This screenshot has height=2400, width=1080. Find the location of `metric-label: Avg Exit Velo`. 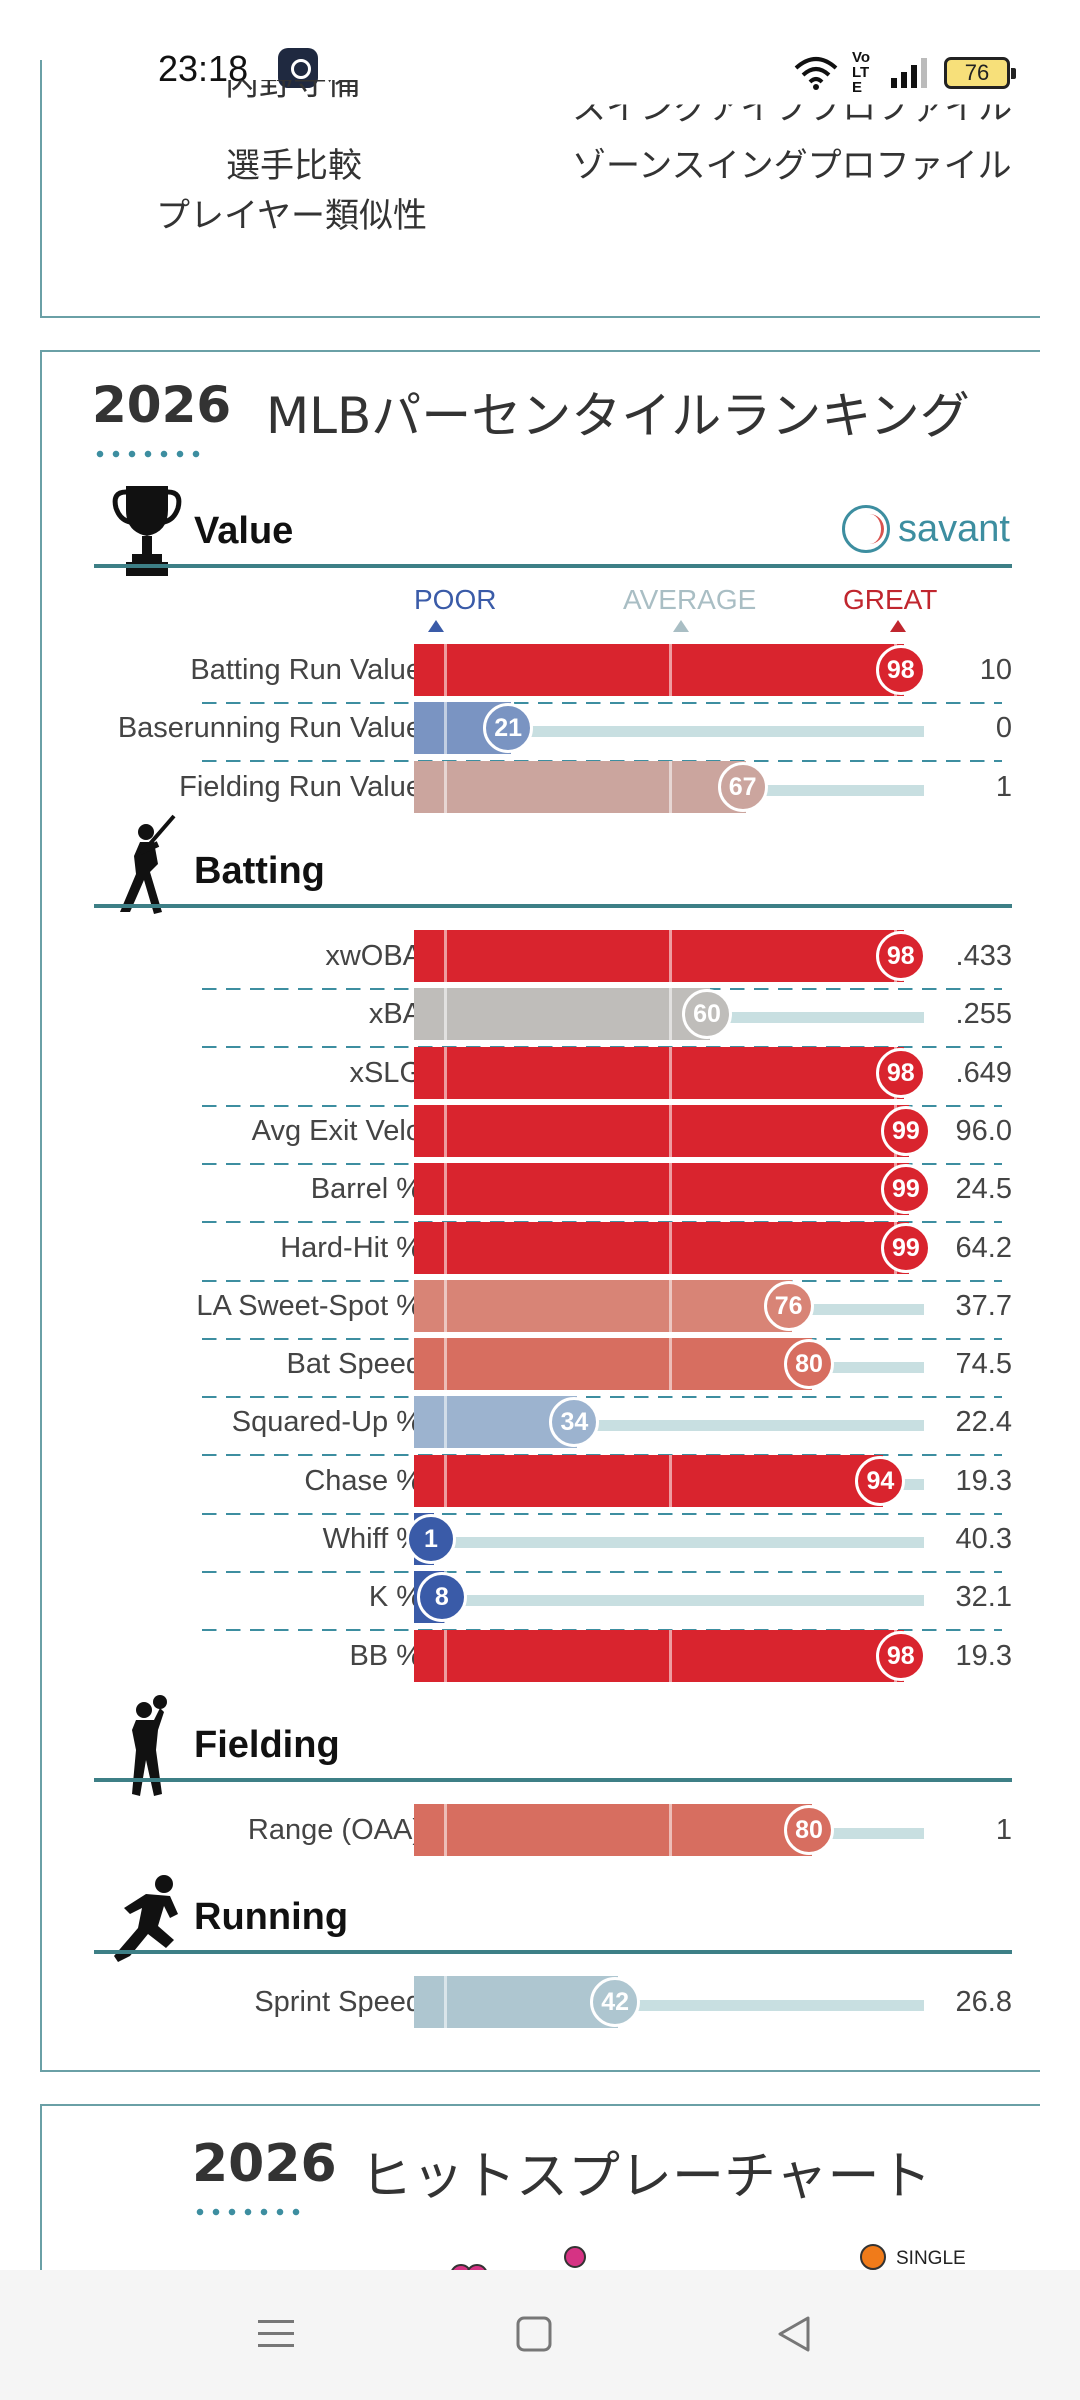

metric-label: Avg Exit Velo is located at coordinates (336, 1130).